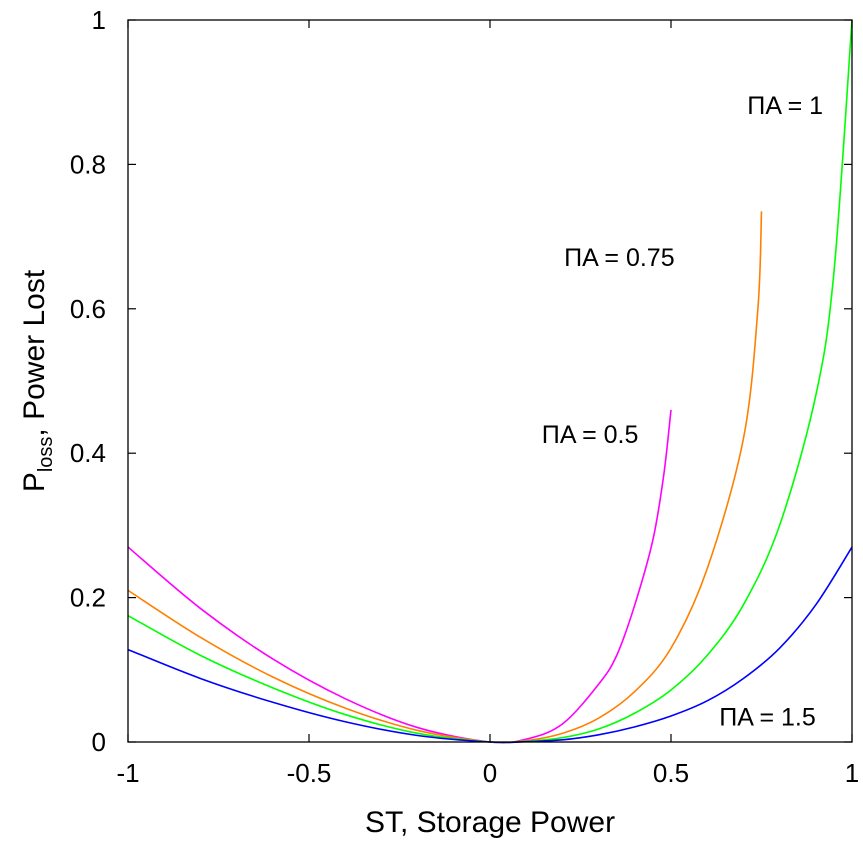 The height and width of the screenshot is (852, 863). What do you see at coordinates (34, 352) in the screenshot?
I see `y-axis-title-rest: , Power Lost` at bounding box center [34, 352].